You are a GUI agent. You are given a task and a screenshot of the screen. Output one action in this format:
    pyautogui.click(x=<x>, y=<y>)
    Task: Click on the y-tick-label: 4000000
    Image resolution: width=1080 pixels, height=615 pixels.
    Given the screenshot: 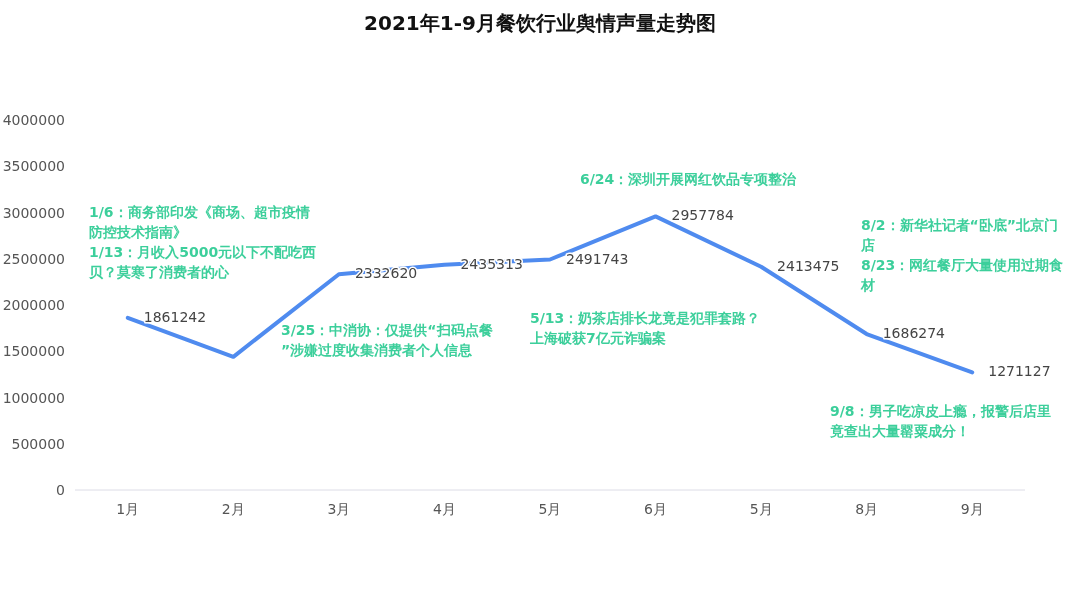 What is the action you would take?
    pyautogui.click(x=33, y=120)
    